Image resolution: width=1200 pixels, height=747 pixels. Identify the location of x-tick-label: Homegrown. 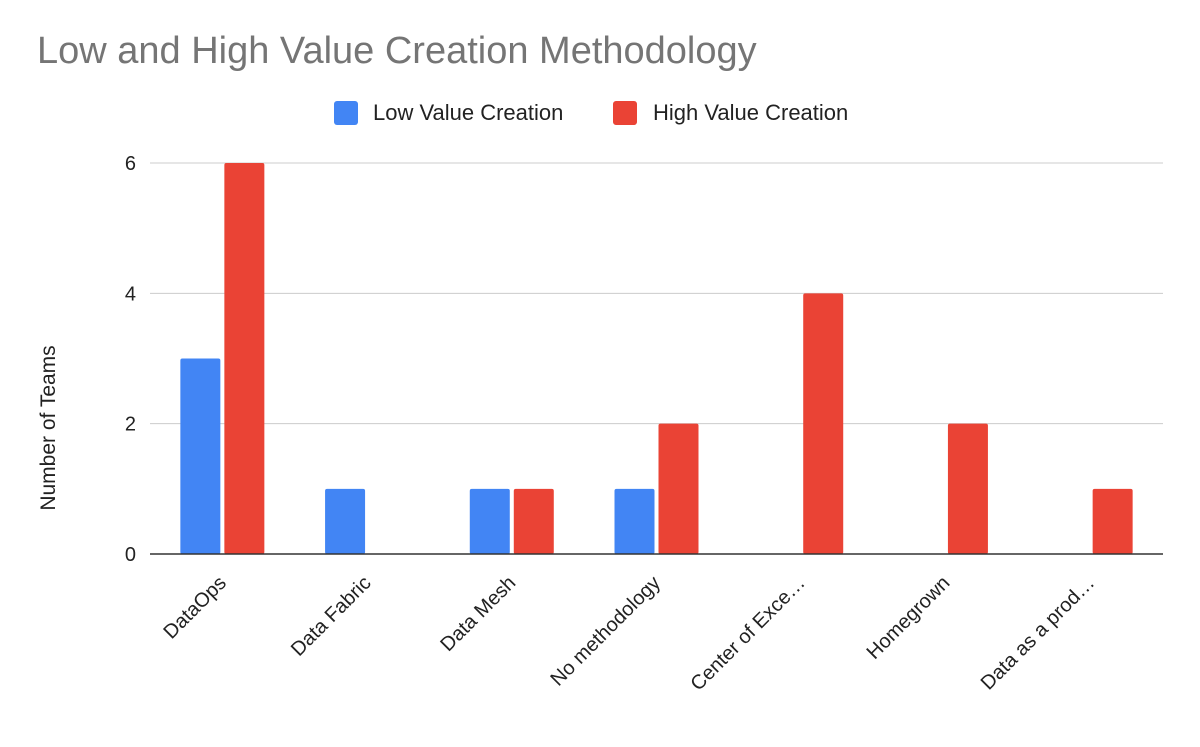
(909, 618).